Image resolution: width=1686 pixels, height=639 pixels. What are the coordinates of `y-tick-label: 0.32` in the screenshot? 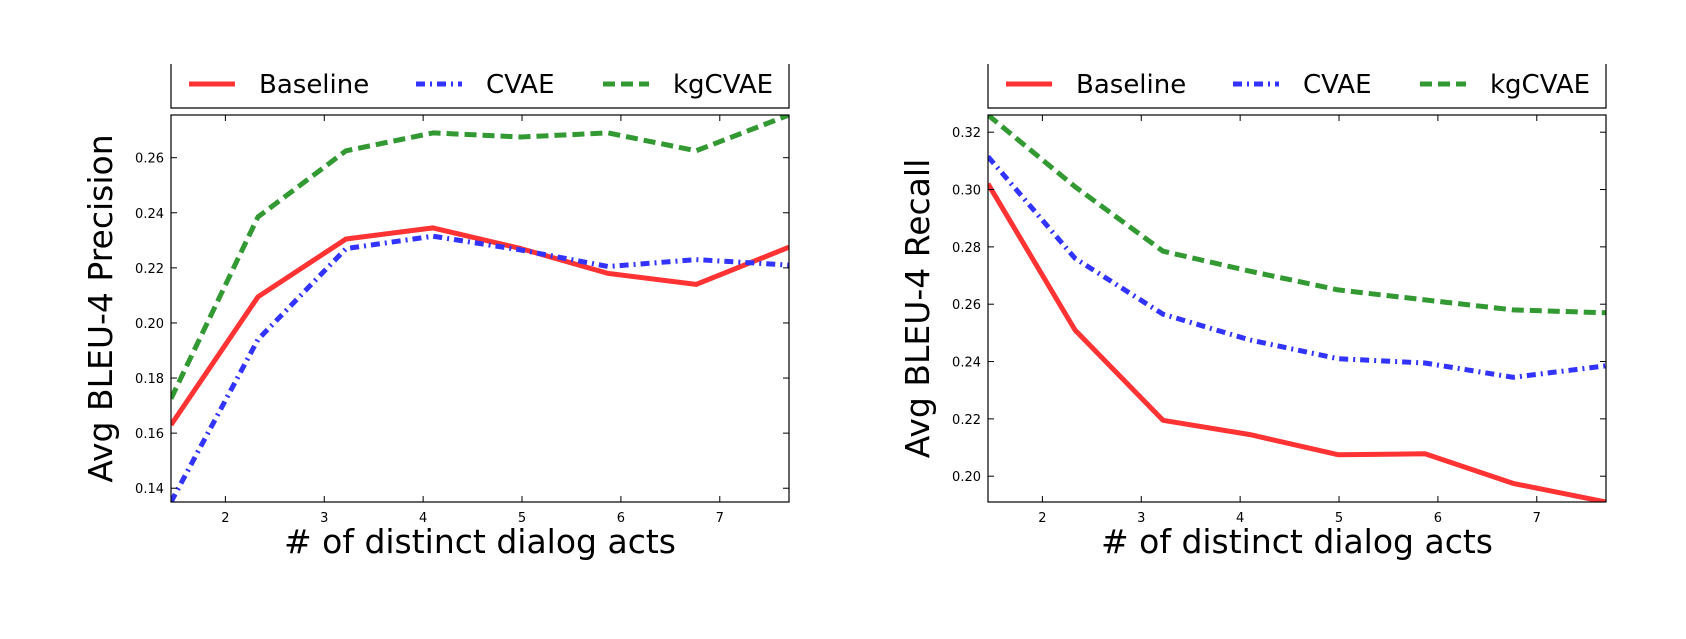 It's located at (966, 133).